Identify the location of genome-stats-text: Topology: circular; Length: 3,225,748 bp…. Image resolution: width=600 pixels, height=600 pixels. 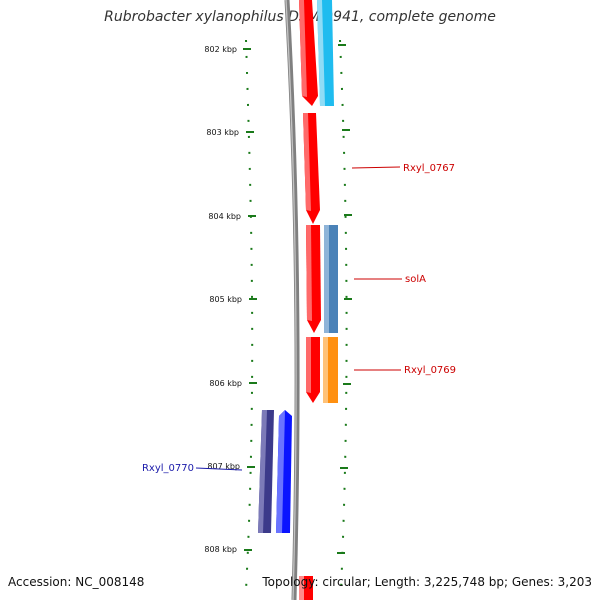
(427, 582).